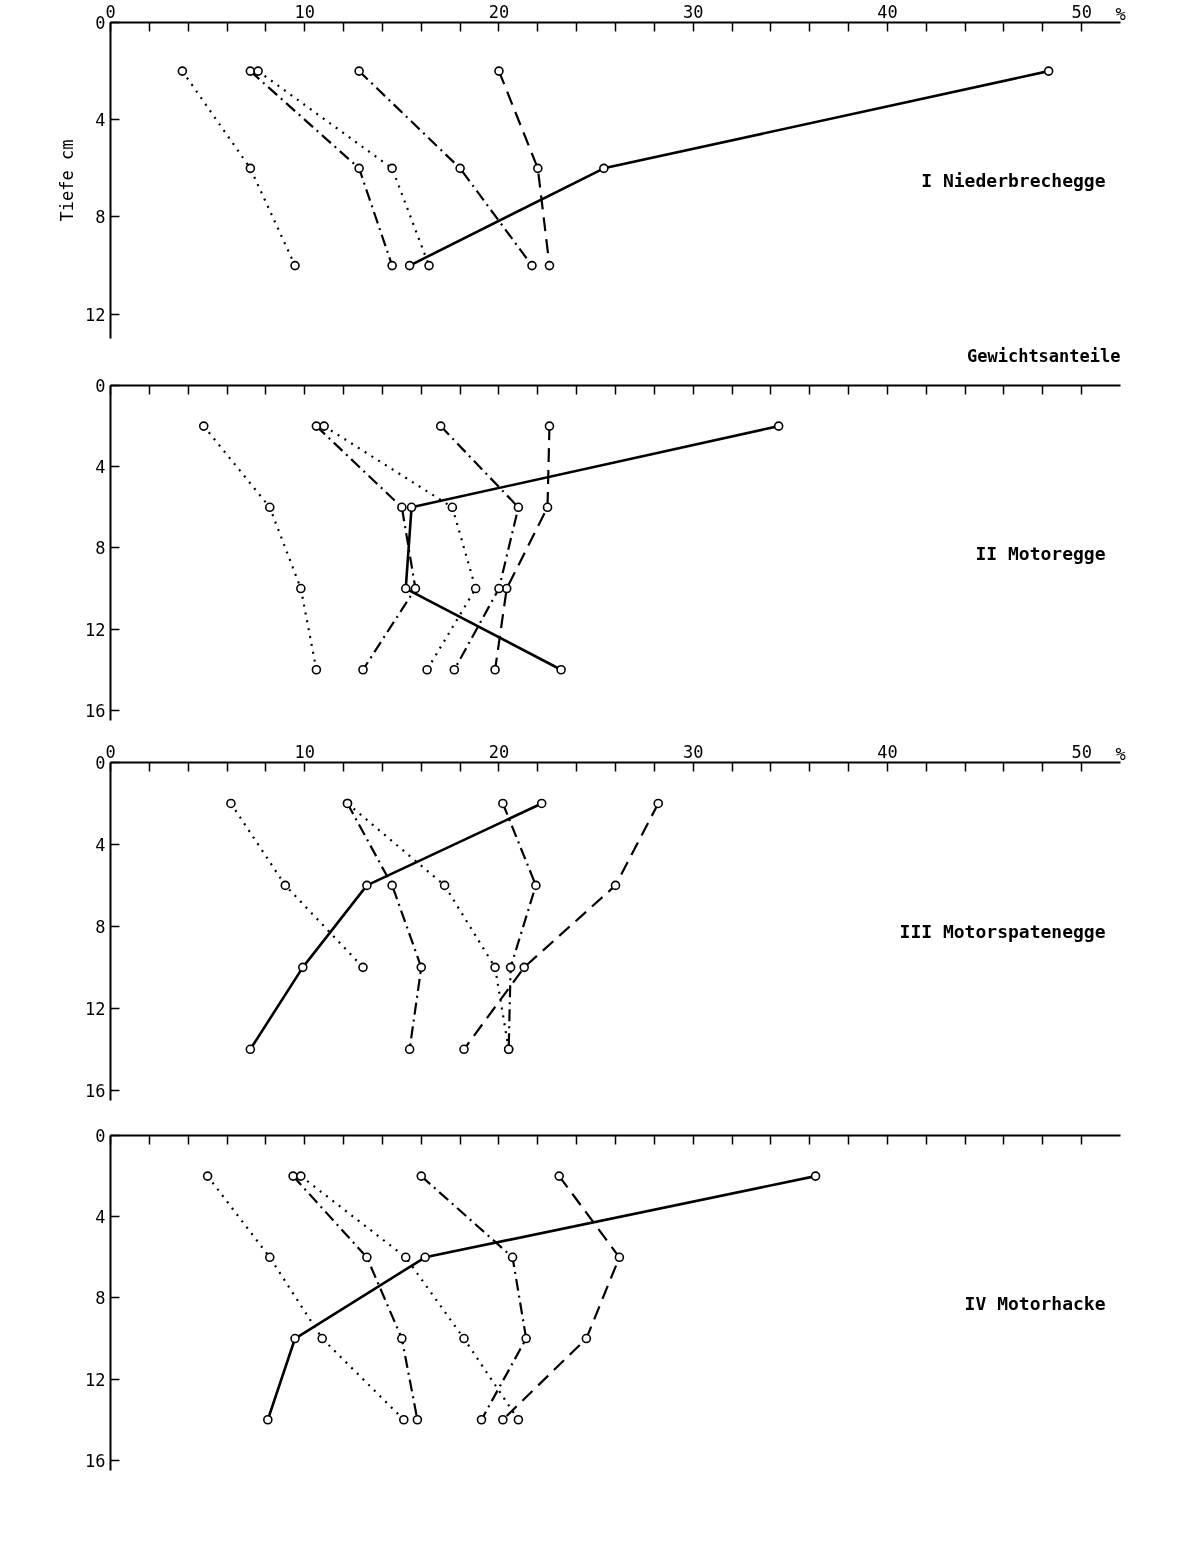 Image resolution: width=1192 pixels, height=1556 pixels. I want to click on y-axis-title: Tiefe cm, so click(67, 180).